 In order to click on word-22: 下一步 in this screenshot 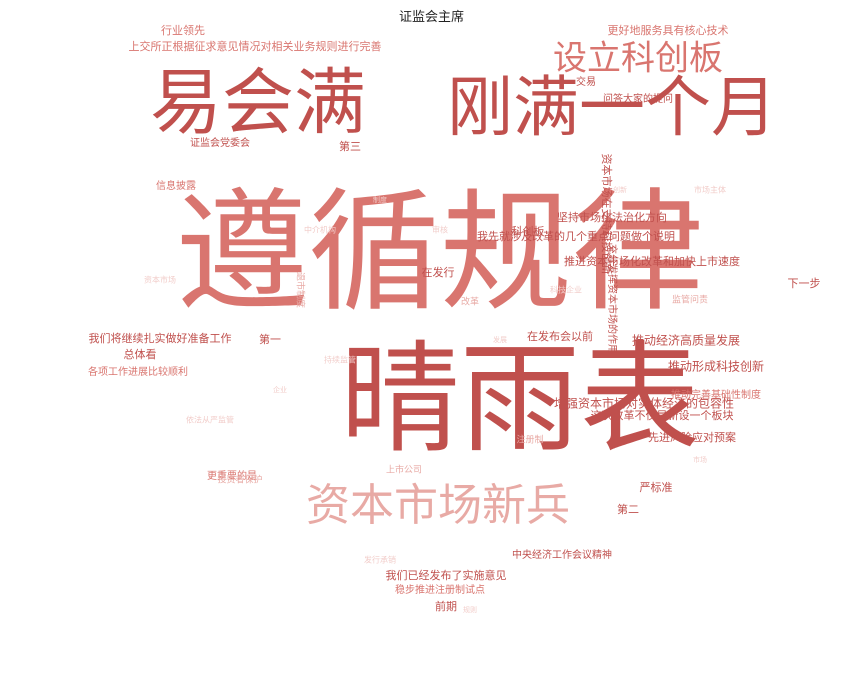, I will do `click(804, 283)`.